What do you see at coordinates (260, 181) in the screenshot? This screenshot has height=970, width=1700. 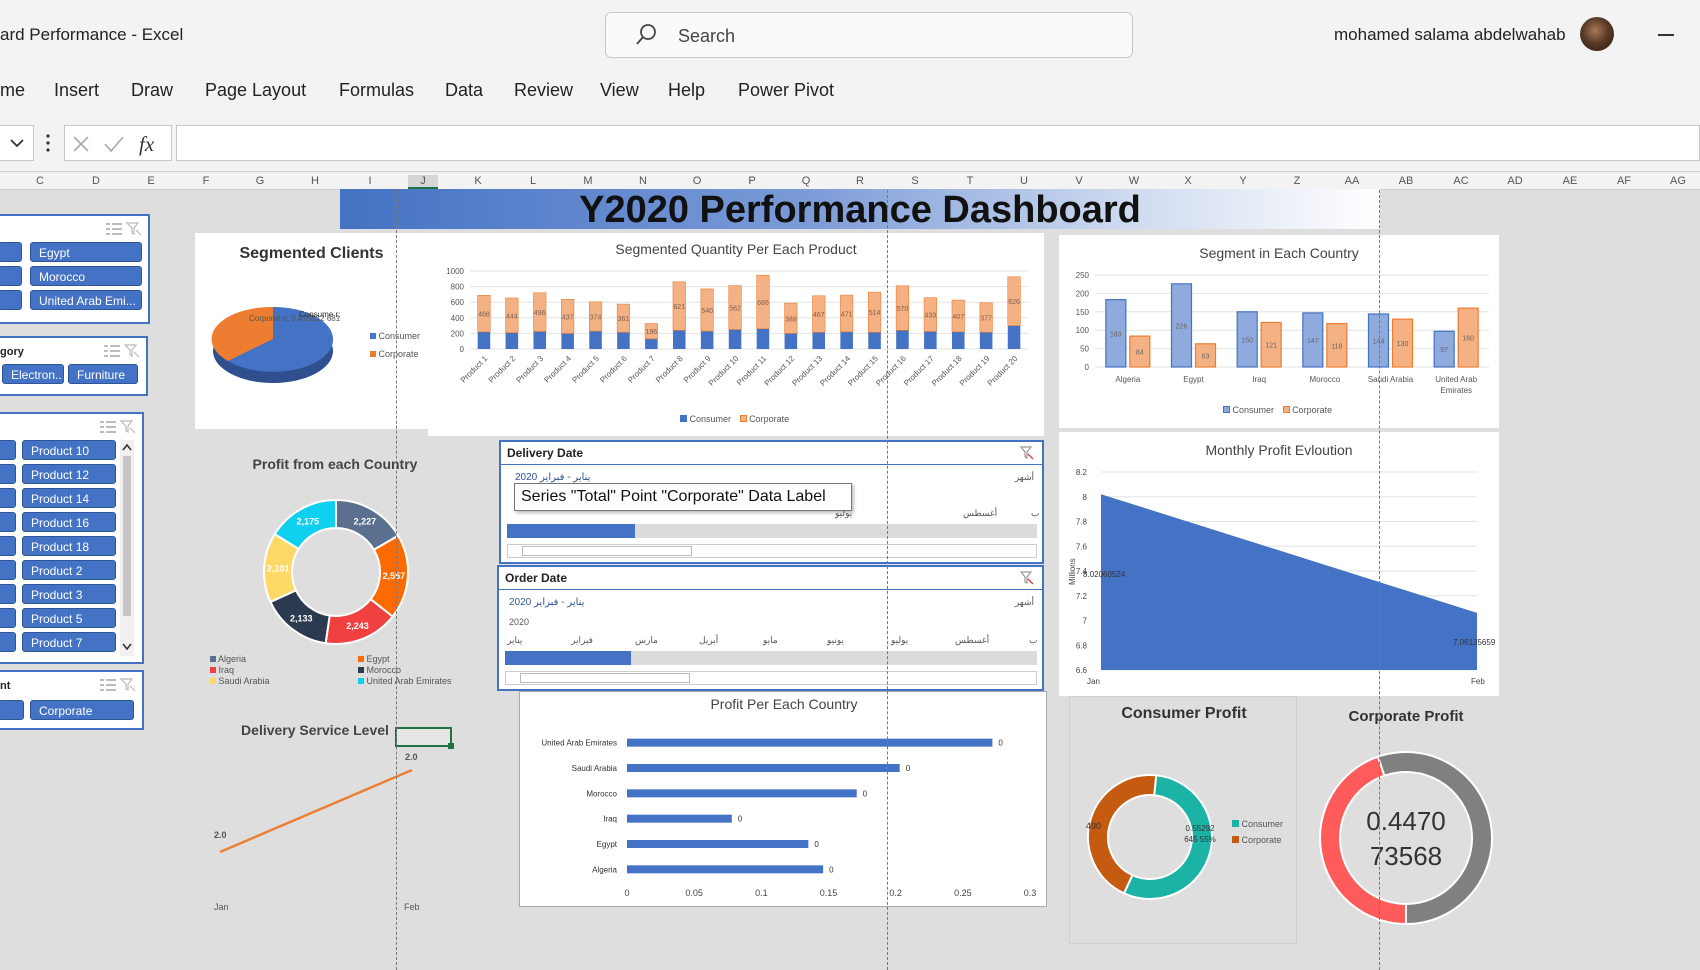 I see `column-header: G` at bounding box center [260, 181].